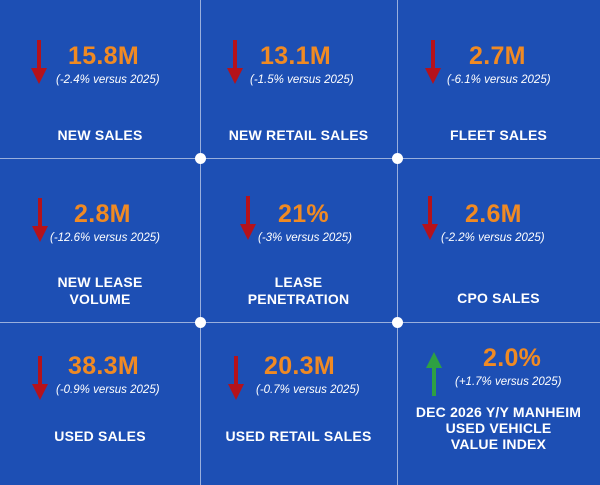 Image resolution: width=600 pixels, height=485 pixels. I want to click on tile-lease-penetration: 21% (-3% versus 2025) LEASE PENETRATION, so click(298, 240).